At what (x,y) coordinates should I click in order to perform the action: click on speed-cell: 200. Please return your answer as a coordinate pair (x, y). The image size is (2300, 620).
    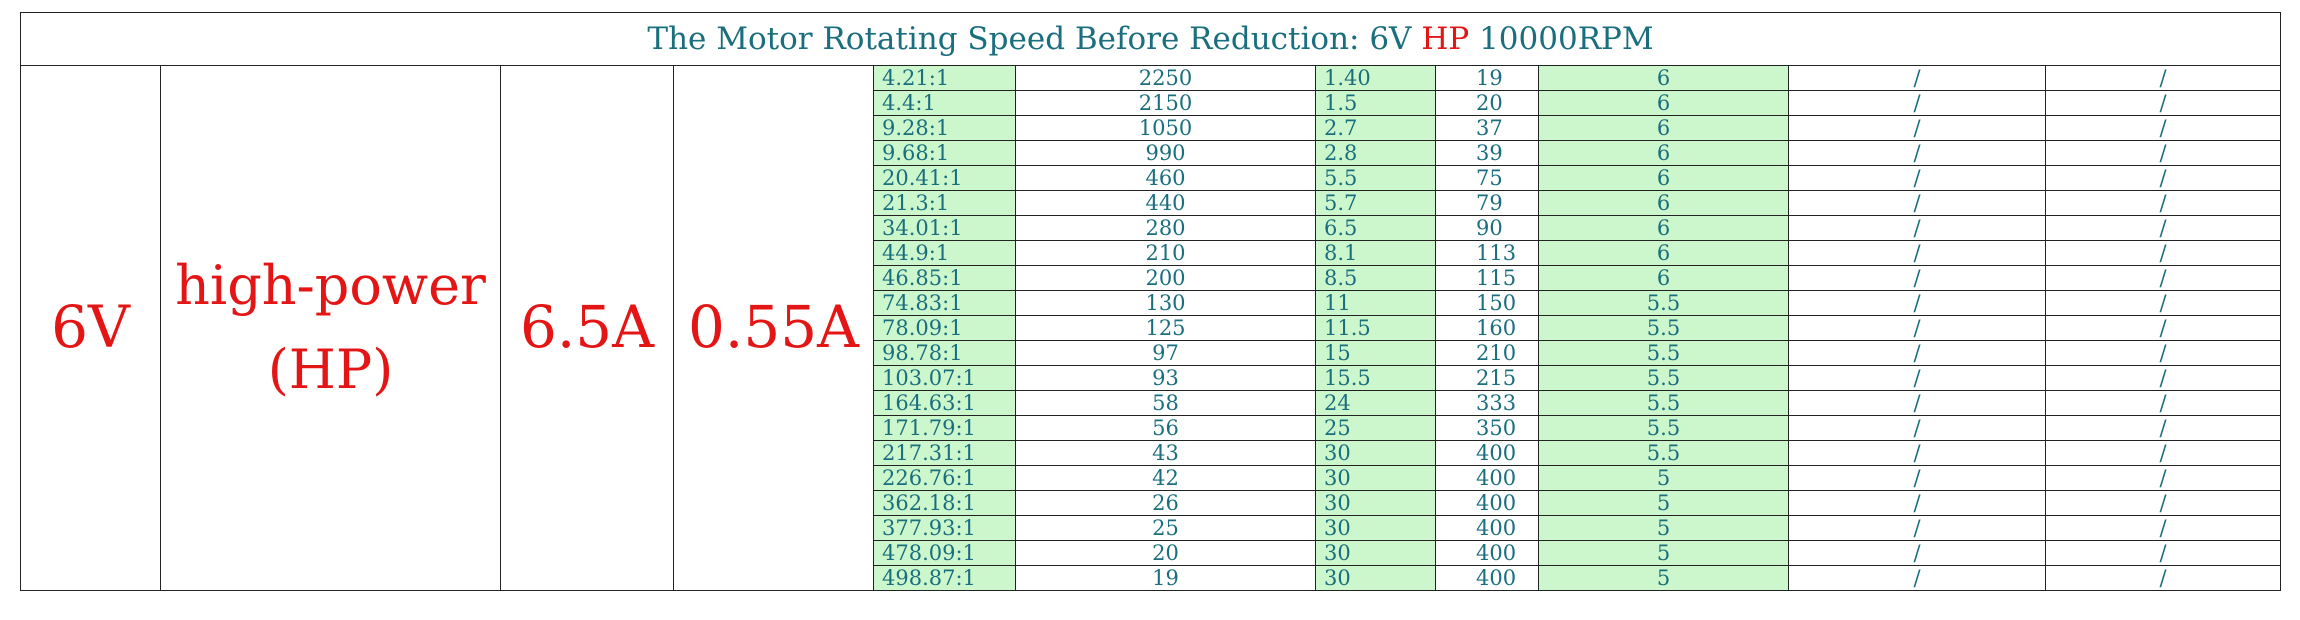
    Looking at the image, I should click on (1165, 278).